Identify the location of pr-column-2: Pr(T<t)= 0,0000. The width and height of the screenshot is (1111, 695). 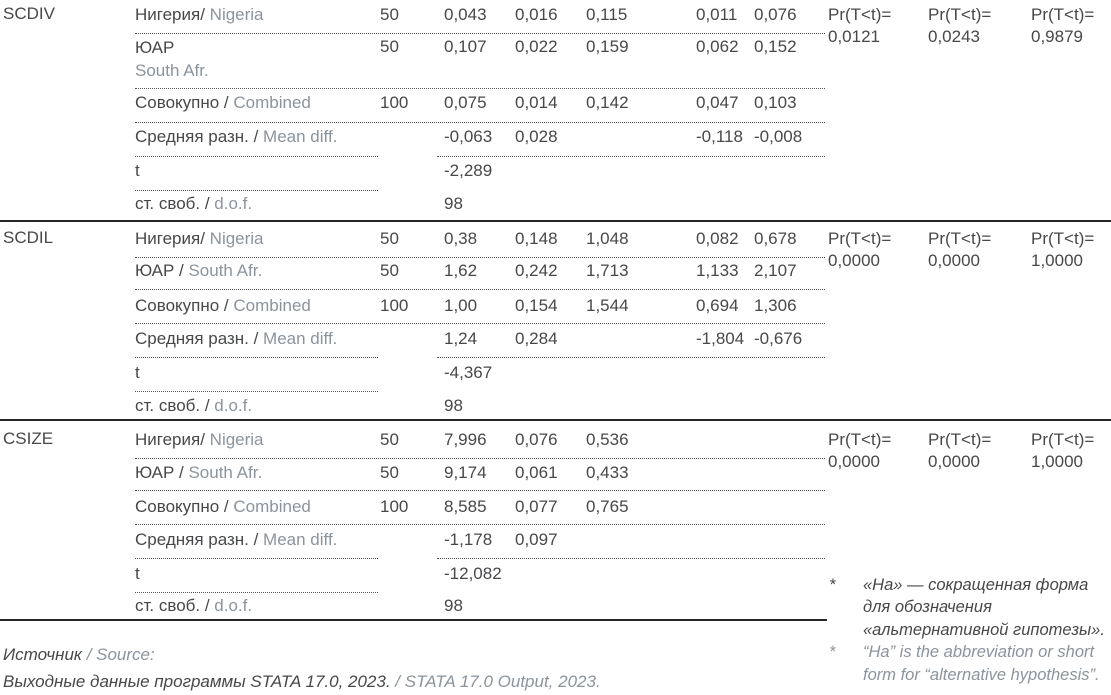
(959, 250).